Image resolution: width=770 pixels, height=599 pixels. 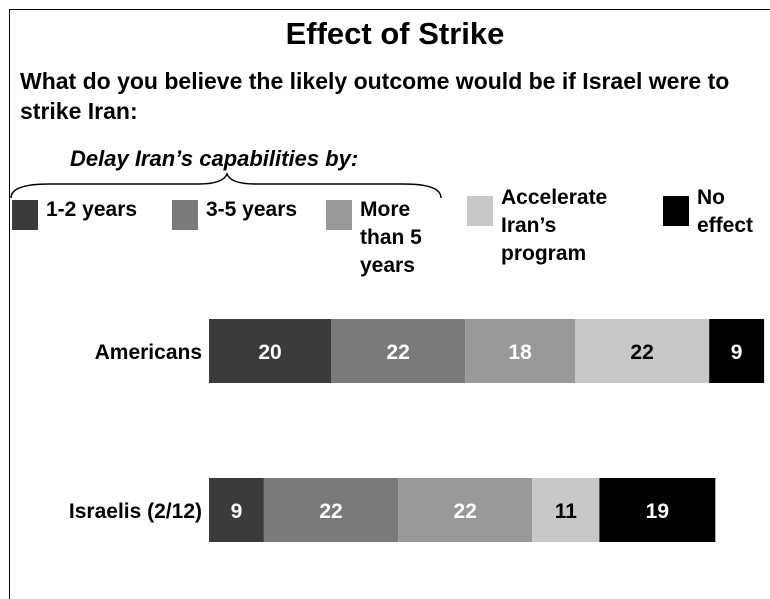 I want to click on group-label: Delay Iran’s capabilities by:, so click(x=214, y=158).